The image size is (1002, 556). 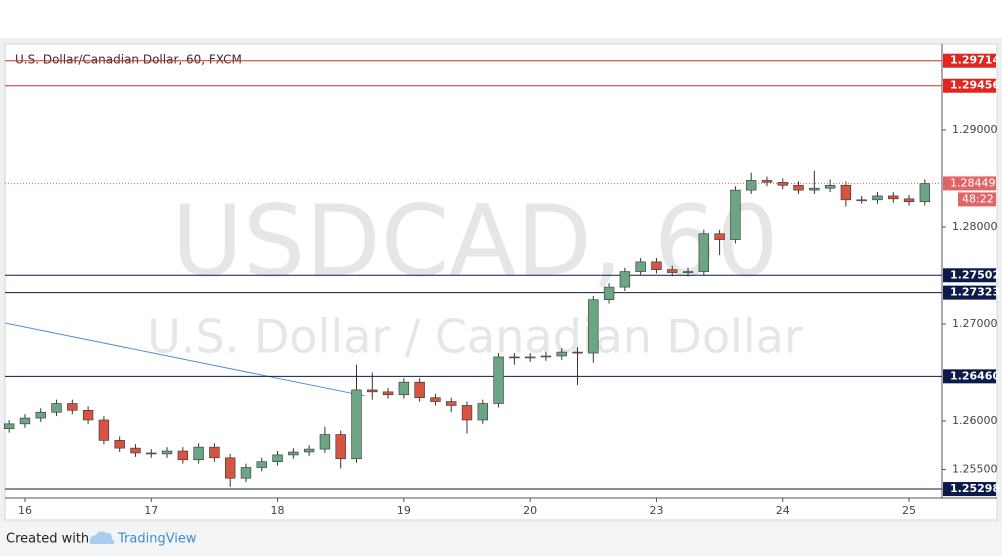 I want to click on x-tick-label: 18, so click(x=278, y=510).